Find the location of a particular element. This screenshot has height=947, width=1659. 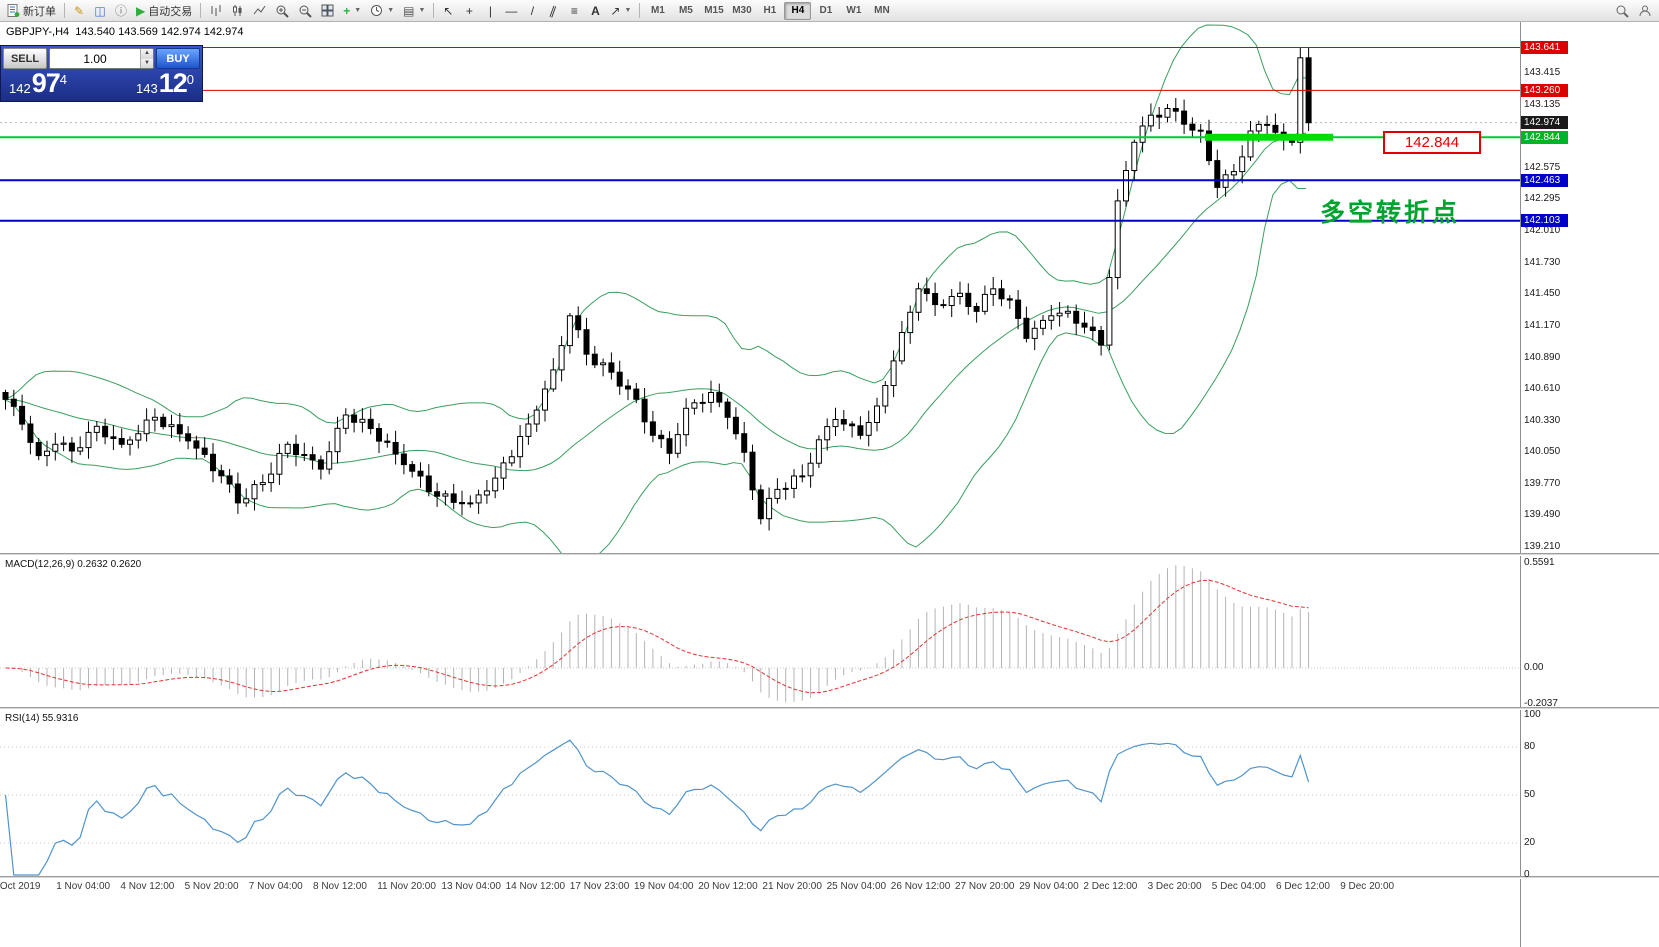

new-order-label: 新订单 is located at coordinates (39, 11).